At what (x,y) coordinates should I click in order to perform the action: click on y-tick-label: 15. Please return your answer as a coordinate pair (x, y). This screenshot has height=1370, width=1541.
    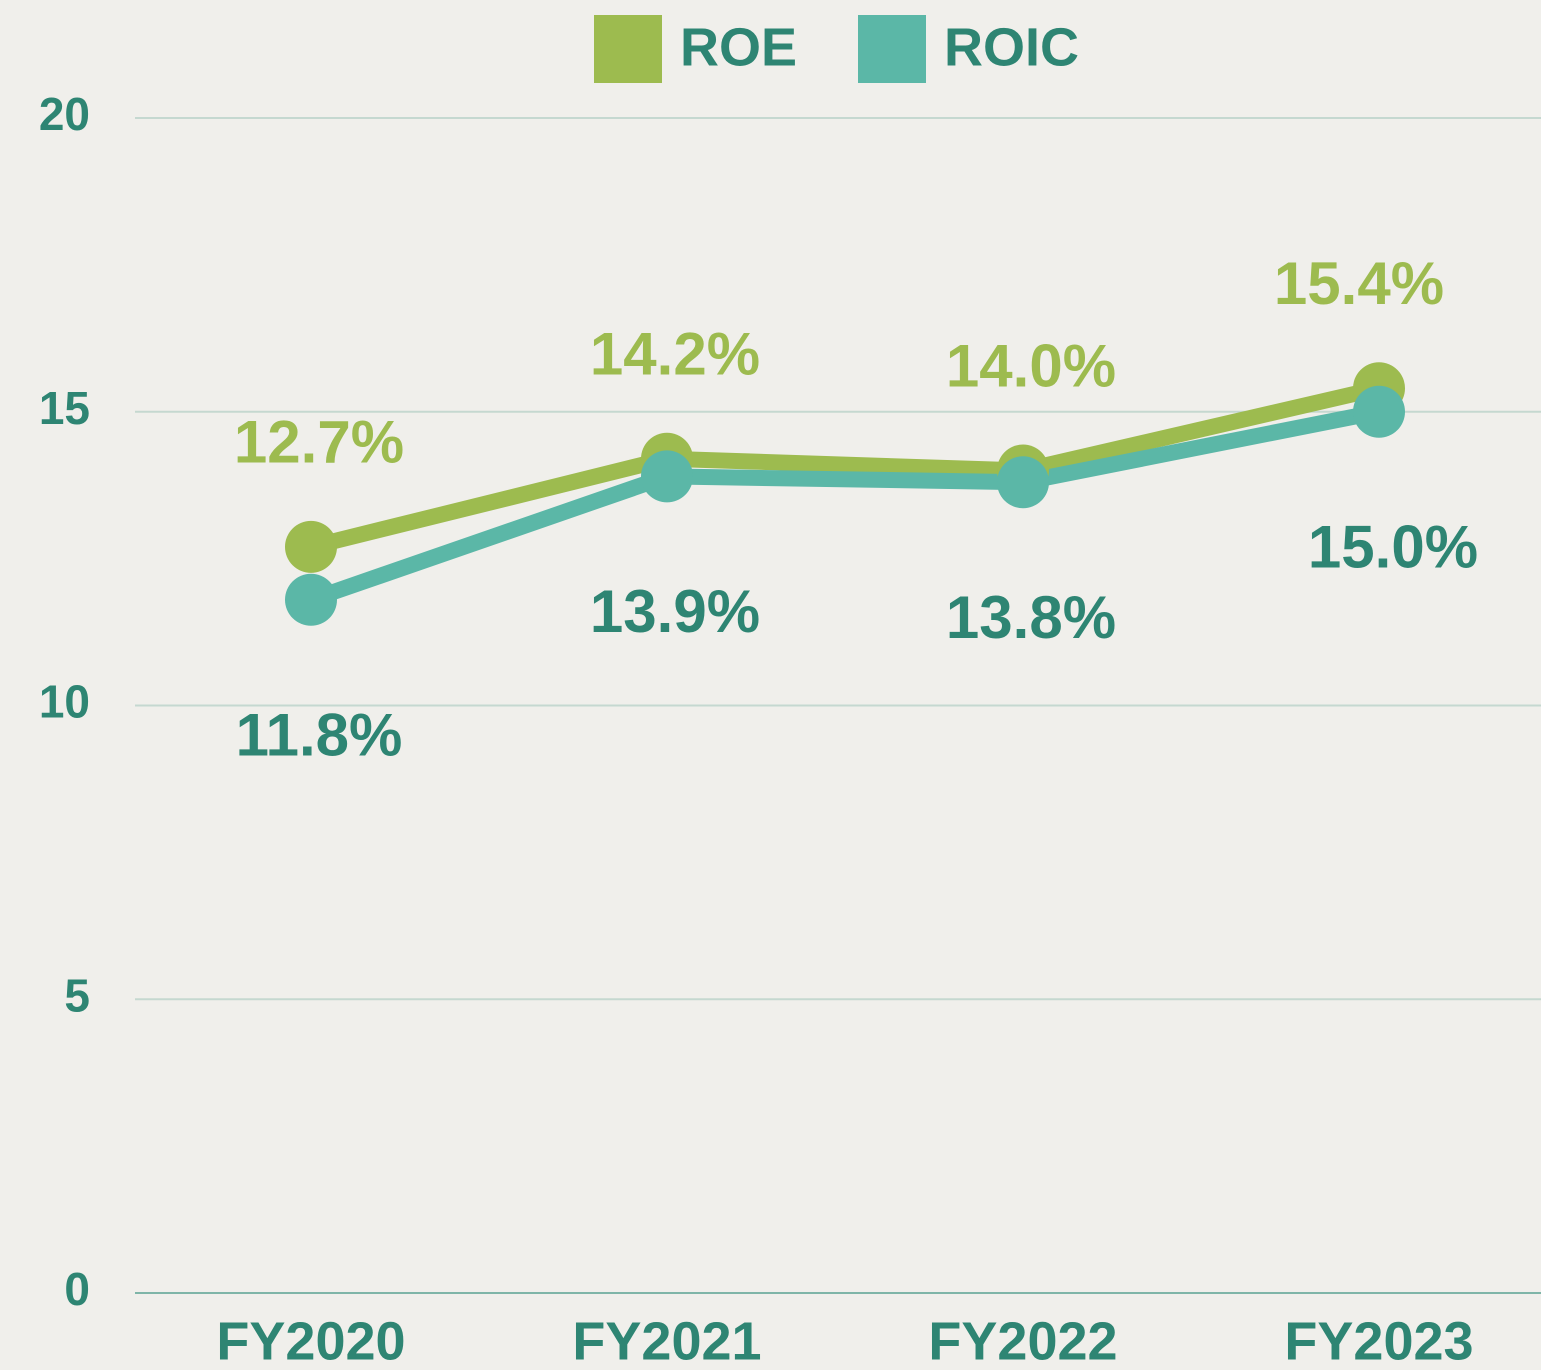
    Looking at the image, I should click on (64, 408).